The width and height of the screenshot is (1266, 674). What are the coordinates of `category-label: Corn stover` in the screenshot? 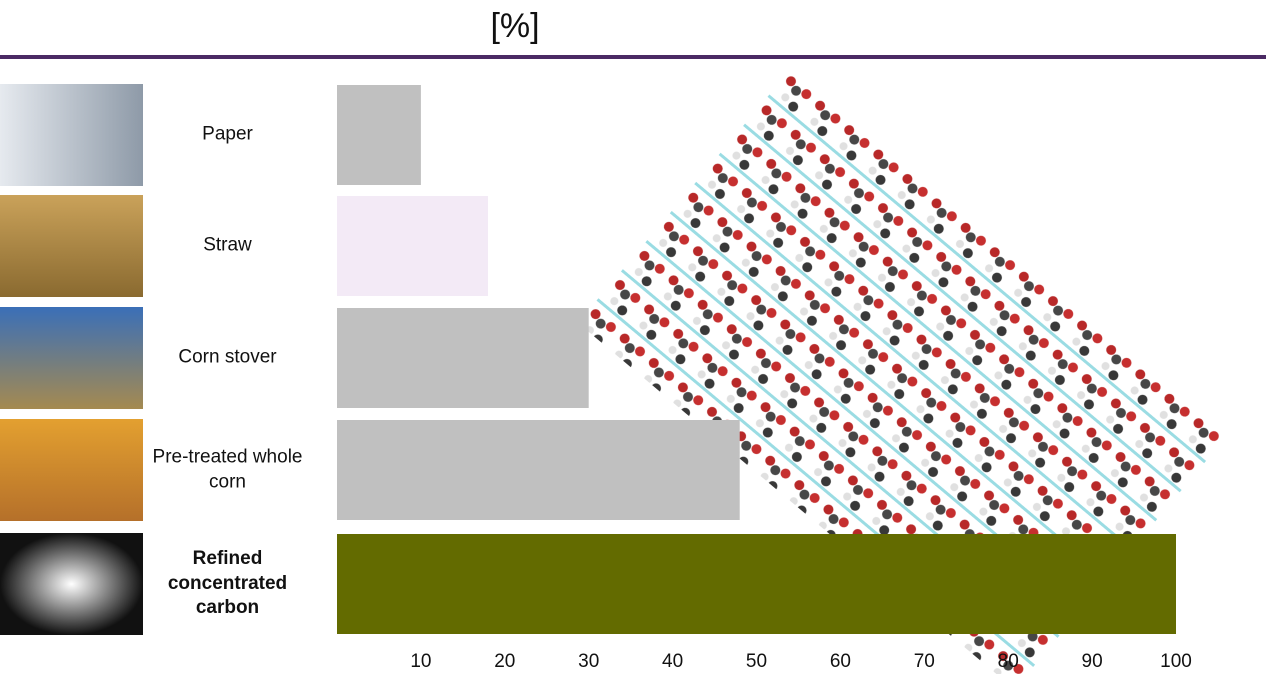 It's located at (227, 357).